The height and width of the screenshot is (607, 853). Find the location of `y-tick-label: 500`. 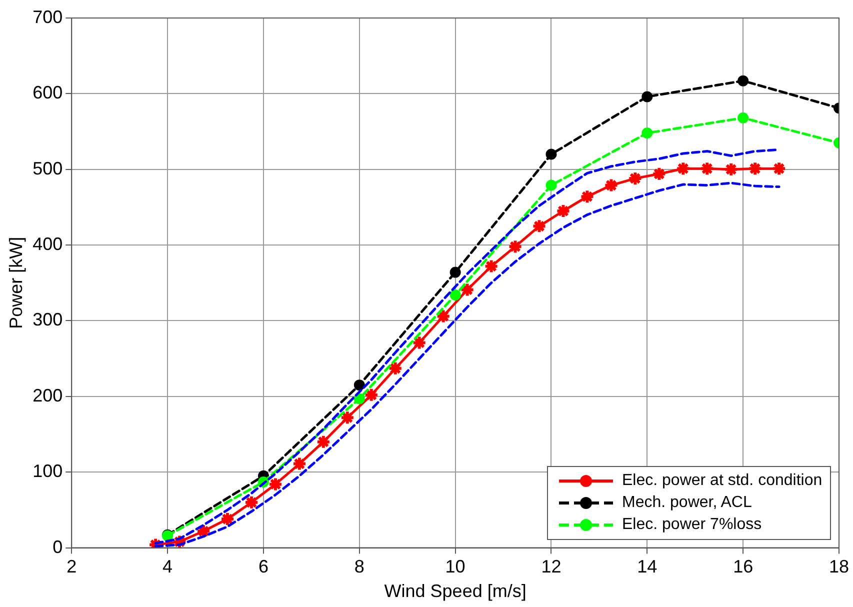

y-tick-label: 500 is located at coordinates (47, 168).